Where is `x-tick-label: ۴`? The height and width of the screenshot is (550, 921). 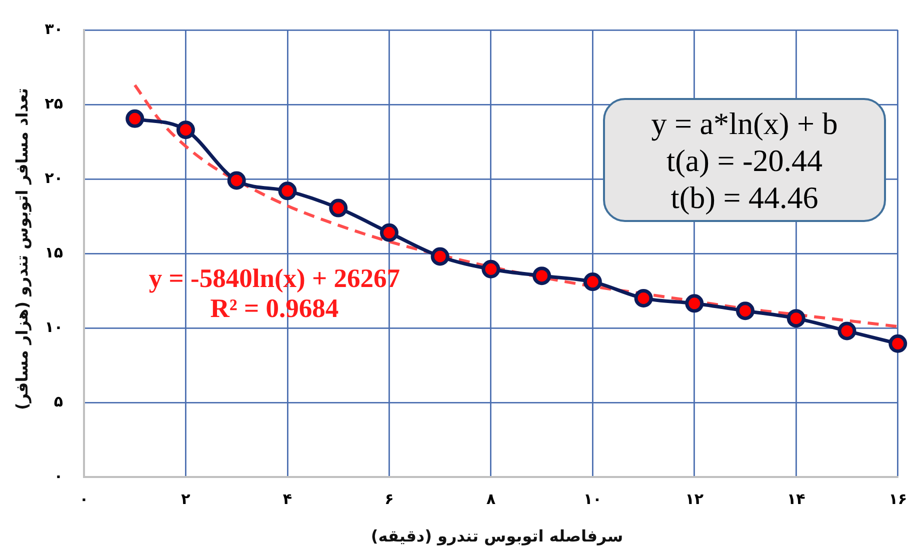
x-tick-label: ۴ is located at coordinates (287, 499).